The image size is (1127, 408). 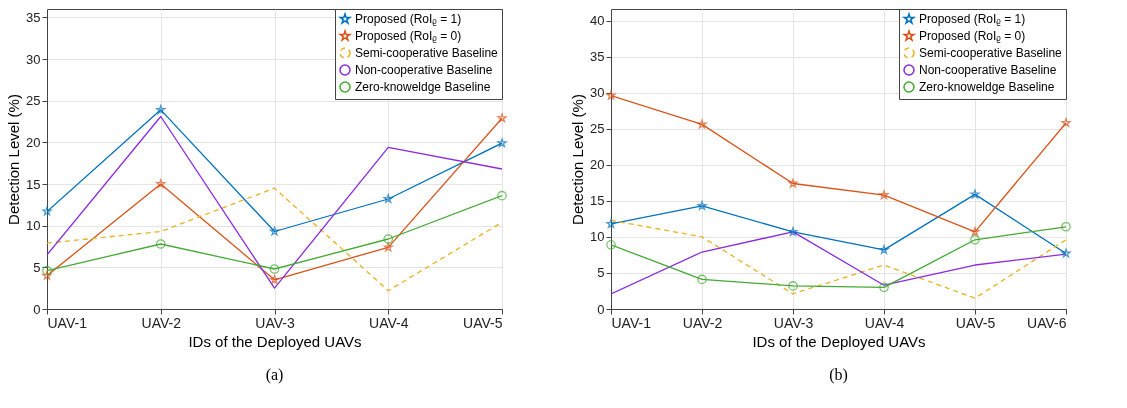 I want to click on text: (a), so click(x=274, y=375).